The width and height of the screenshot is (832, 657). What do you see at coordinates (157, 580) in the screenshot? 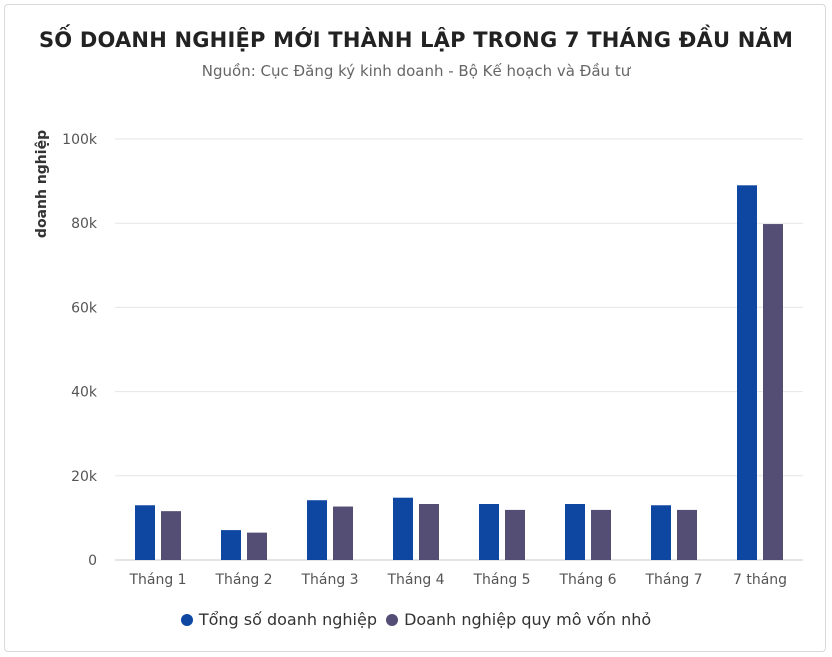
I see `x-tick-label: Tháng 1` at bounding box center [157, 580].